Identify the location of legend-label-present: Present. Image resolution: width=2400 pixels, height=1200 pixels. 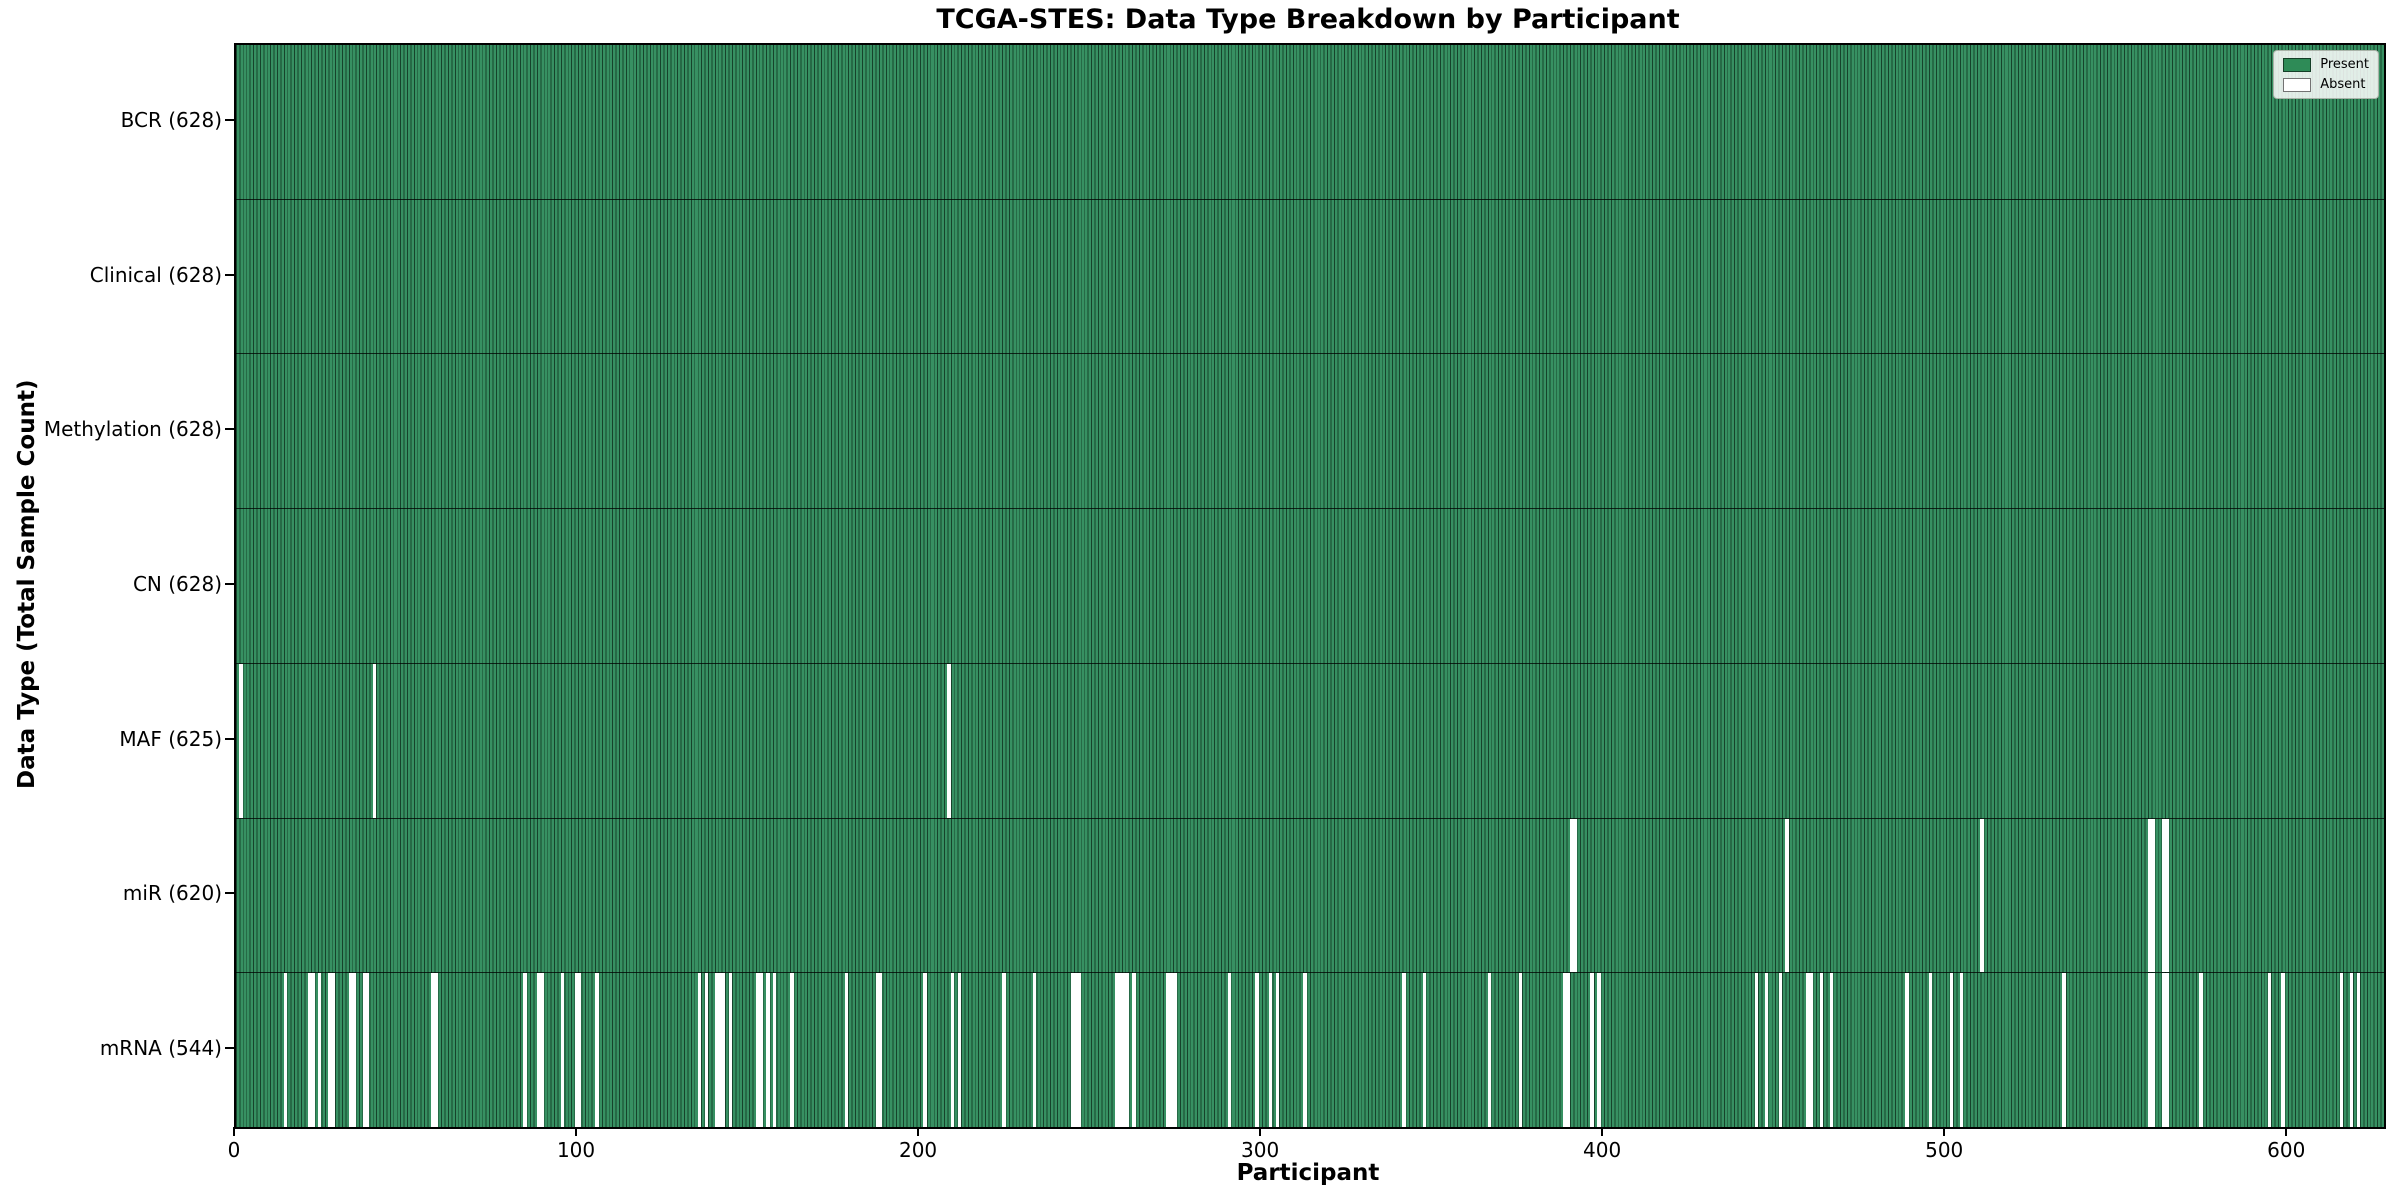
(2344, 64).